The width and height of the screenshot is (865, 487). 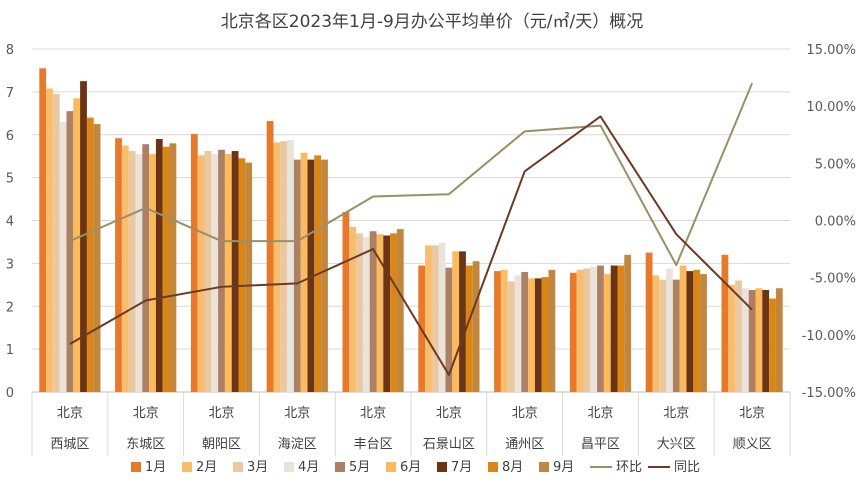 I want to click on y-tick-label: 0, so click(x=10, y=393).